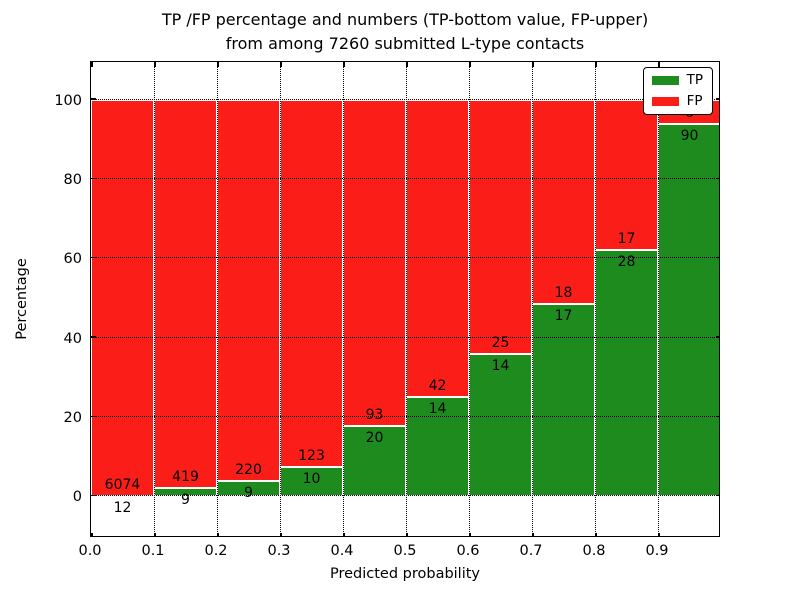  I want to click on legend-label-fp: FP, so click(694, 101).